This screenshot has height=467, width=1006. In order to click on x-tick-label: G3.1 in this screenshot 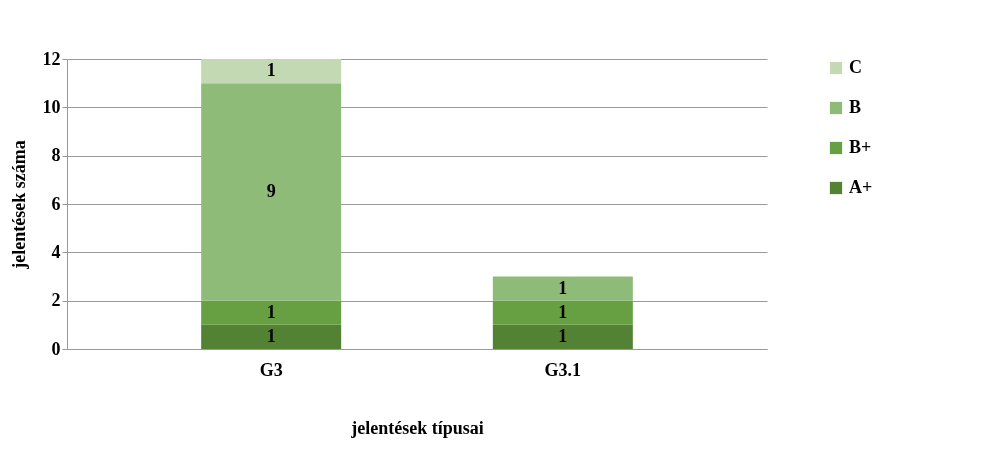, I will do `click(563, 369)`.